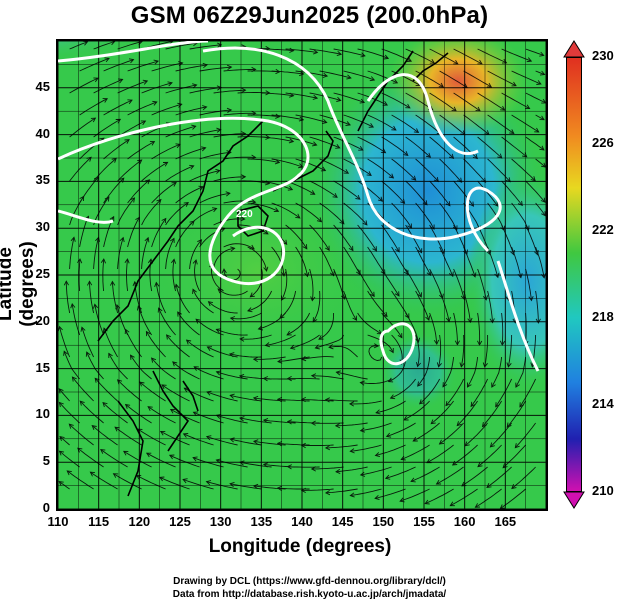 The image size is (619, 605). Describe the element at coordinates (261, 521) in the screenshot. I see `x-tick-label: 135` at that location.